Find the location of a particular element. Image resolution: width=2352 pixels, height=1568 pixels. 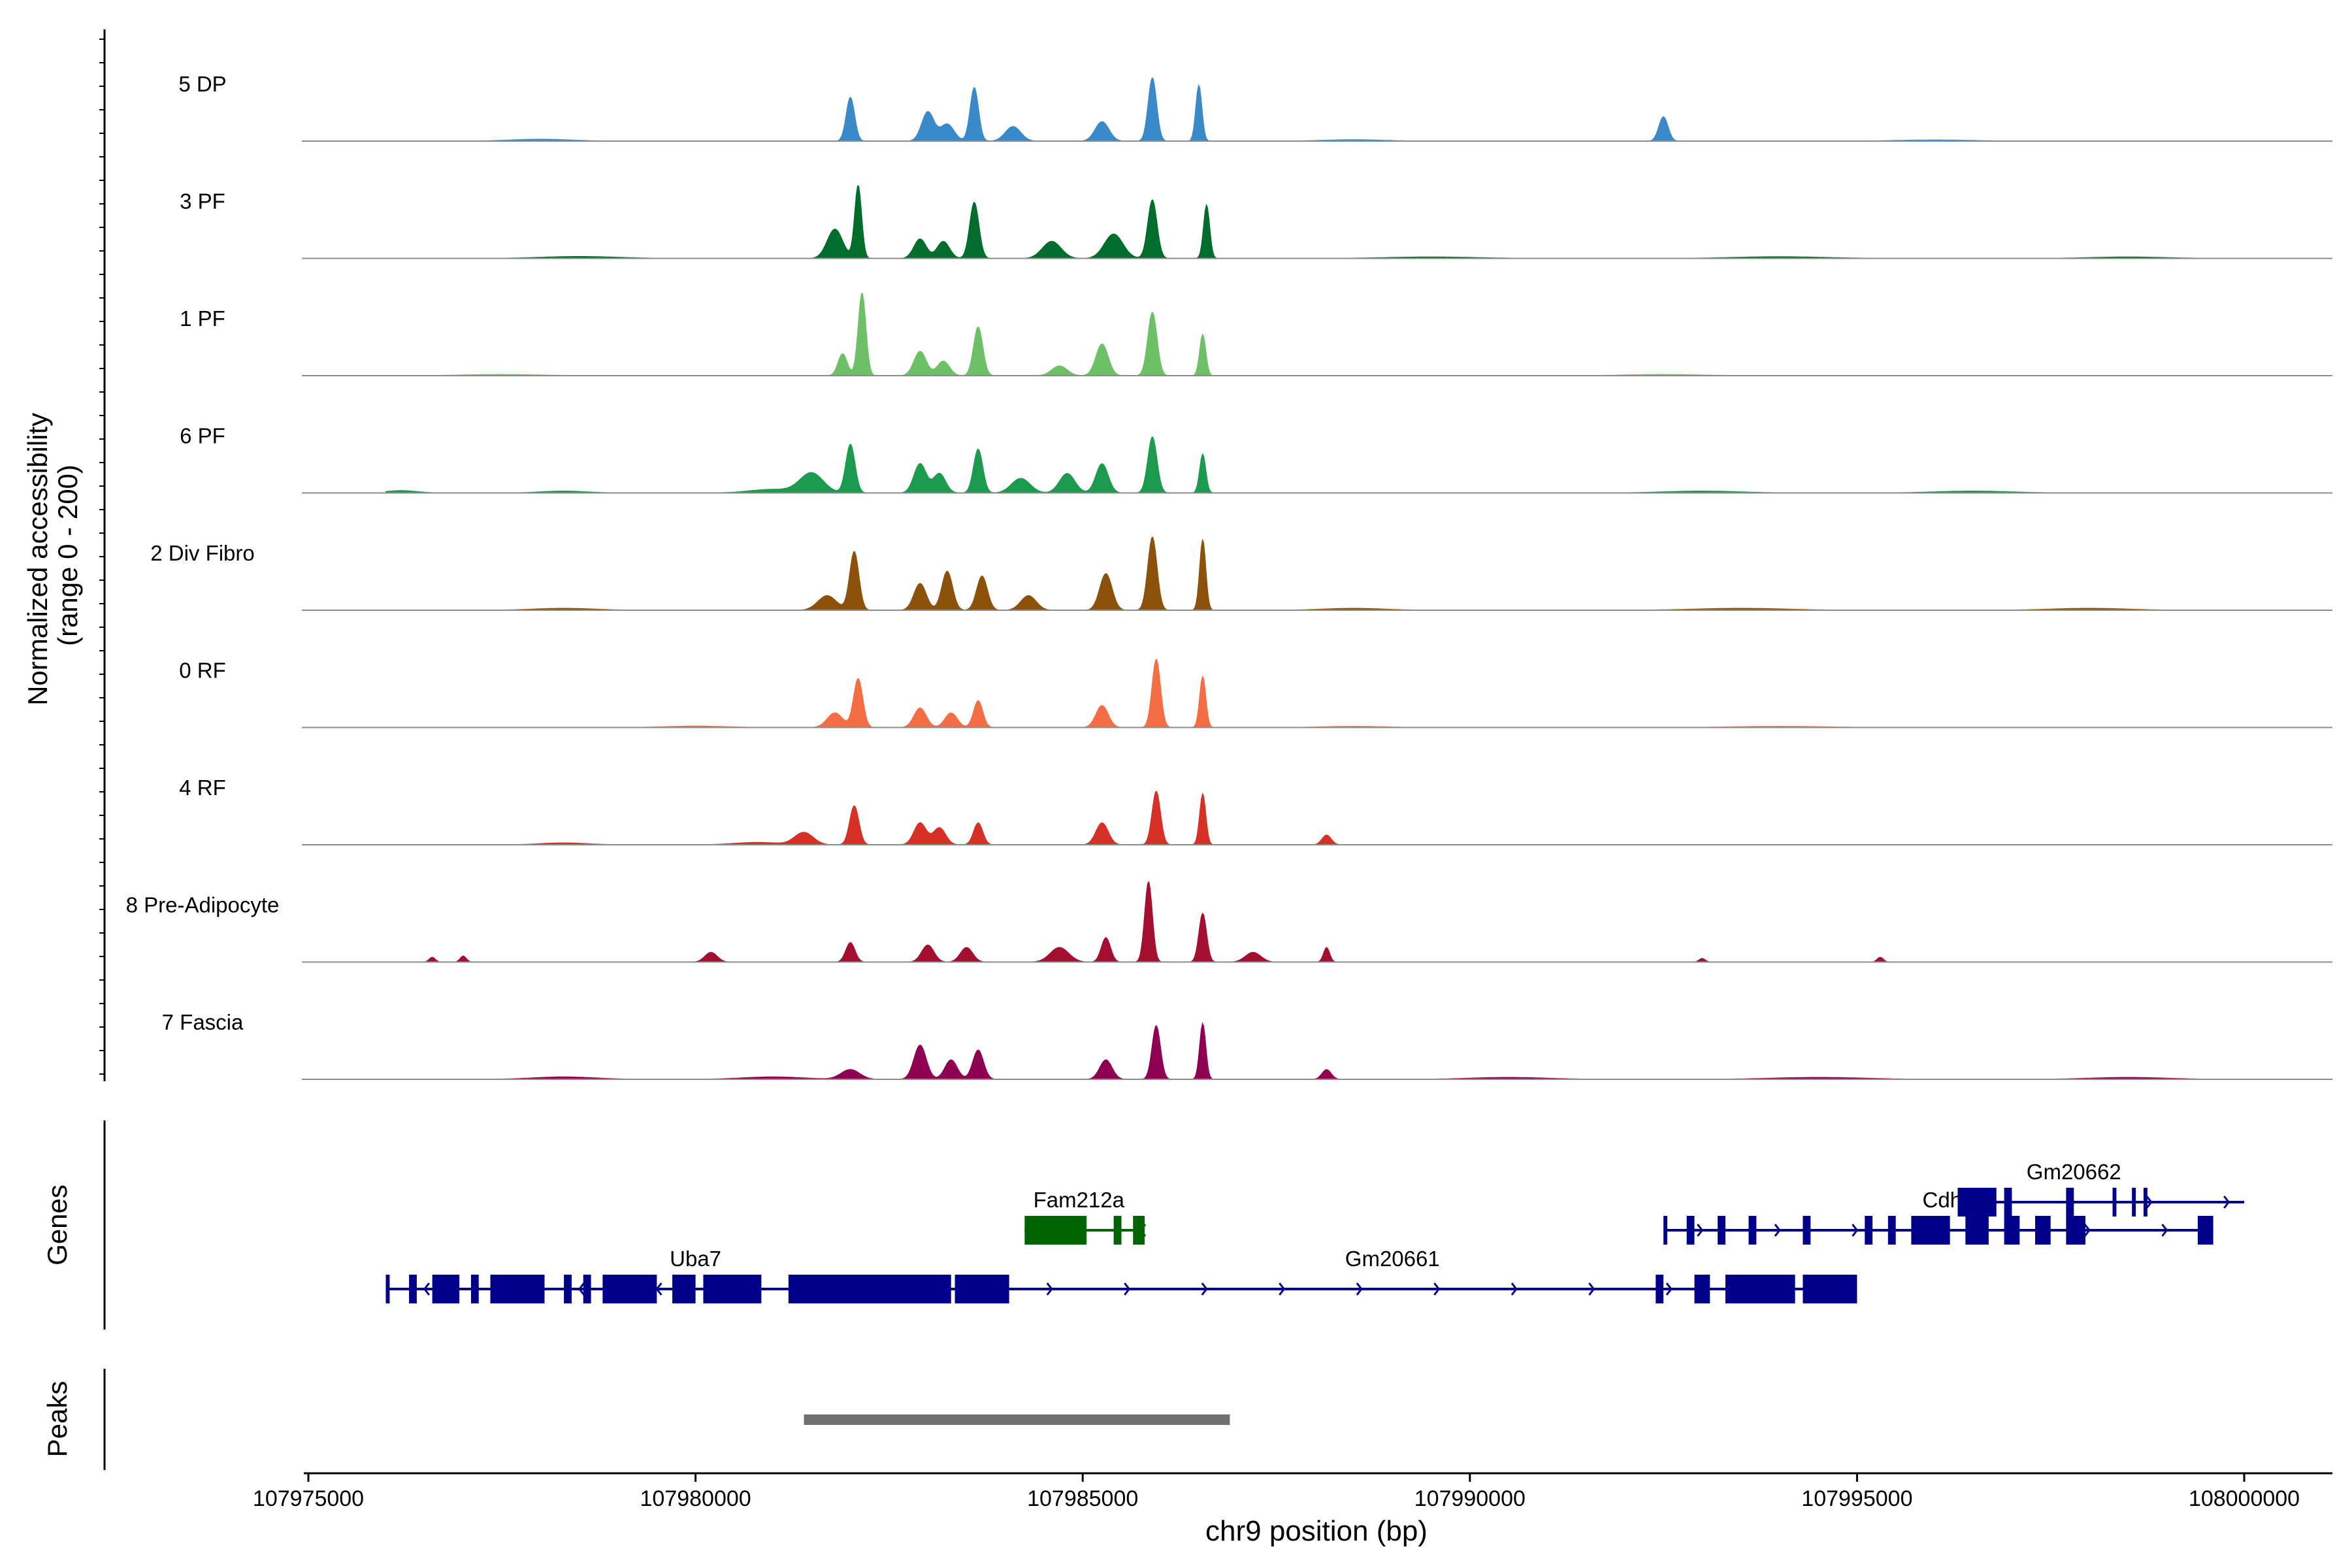

gene-fam212a: Fam212a is located at coordinates (1085, 1216).